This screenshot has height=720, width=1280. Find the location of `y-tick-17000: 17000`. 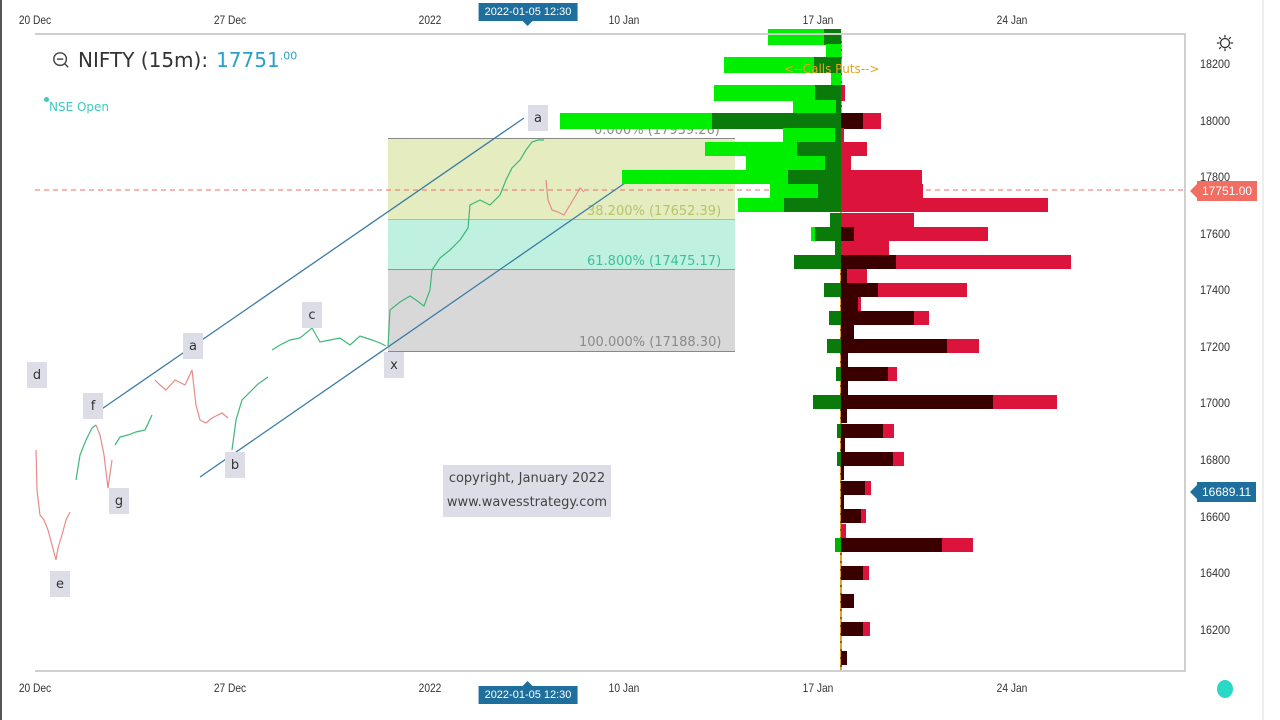

y-tick-17000: 17000 is located at coordinates (1215, 403).